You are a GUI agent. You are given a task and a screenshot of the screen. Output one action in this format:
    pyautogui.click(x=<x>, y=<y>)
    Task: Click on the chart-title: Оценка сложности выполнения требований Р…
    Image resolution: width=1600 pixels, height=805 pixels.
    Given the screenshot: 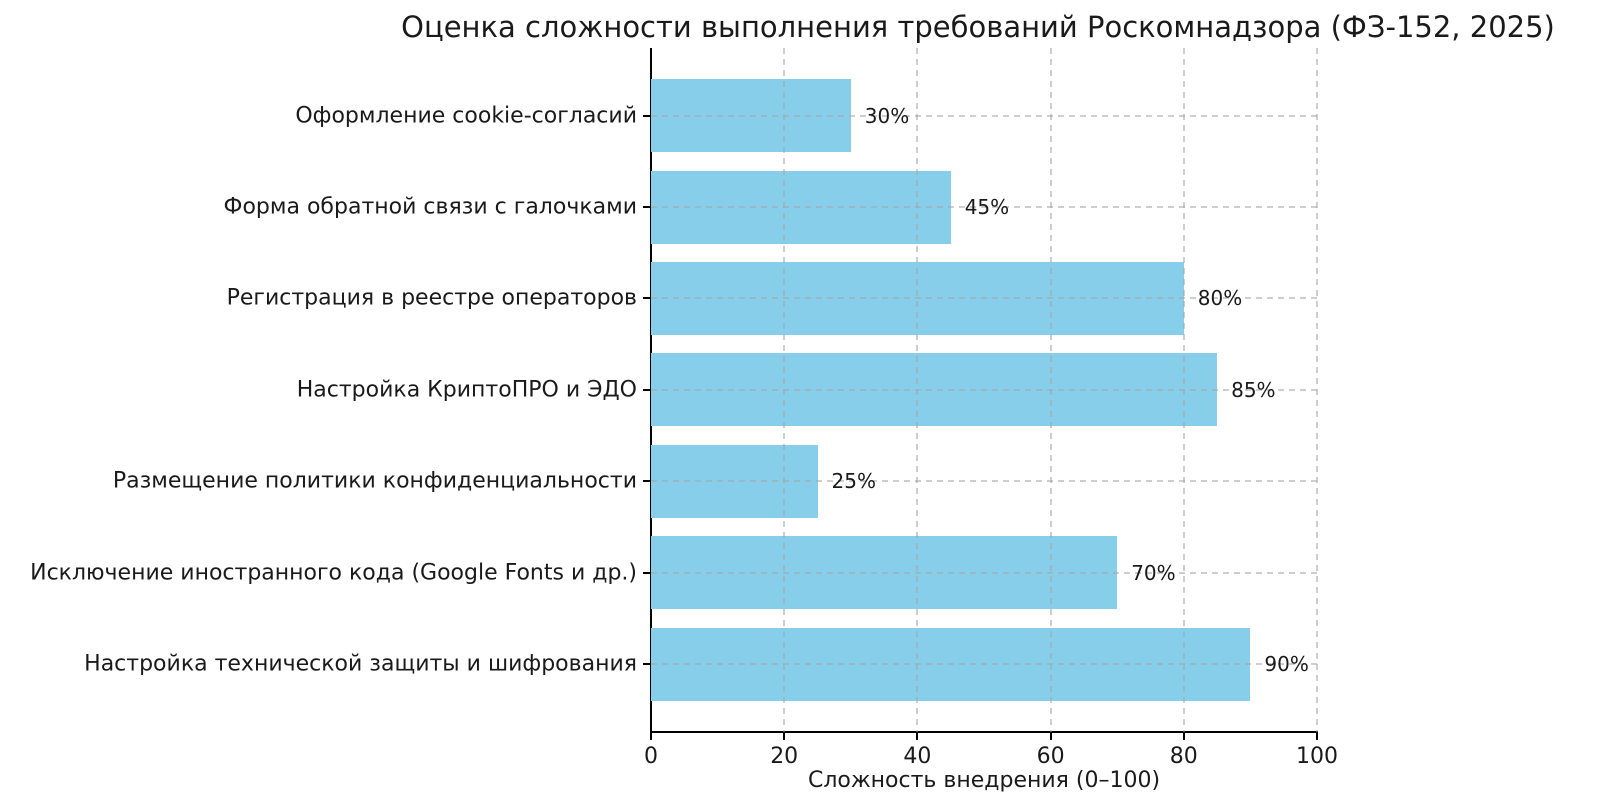 What is the action you would take?
    pyautogui.click(x=978, y=27)
    